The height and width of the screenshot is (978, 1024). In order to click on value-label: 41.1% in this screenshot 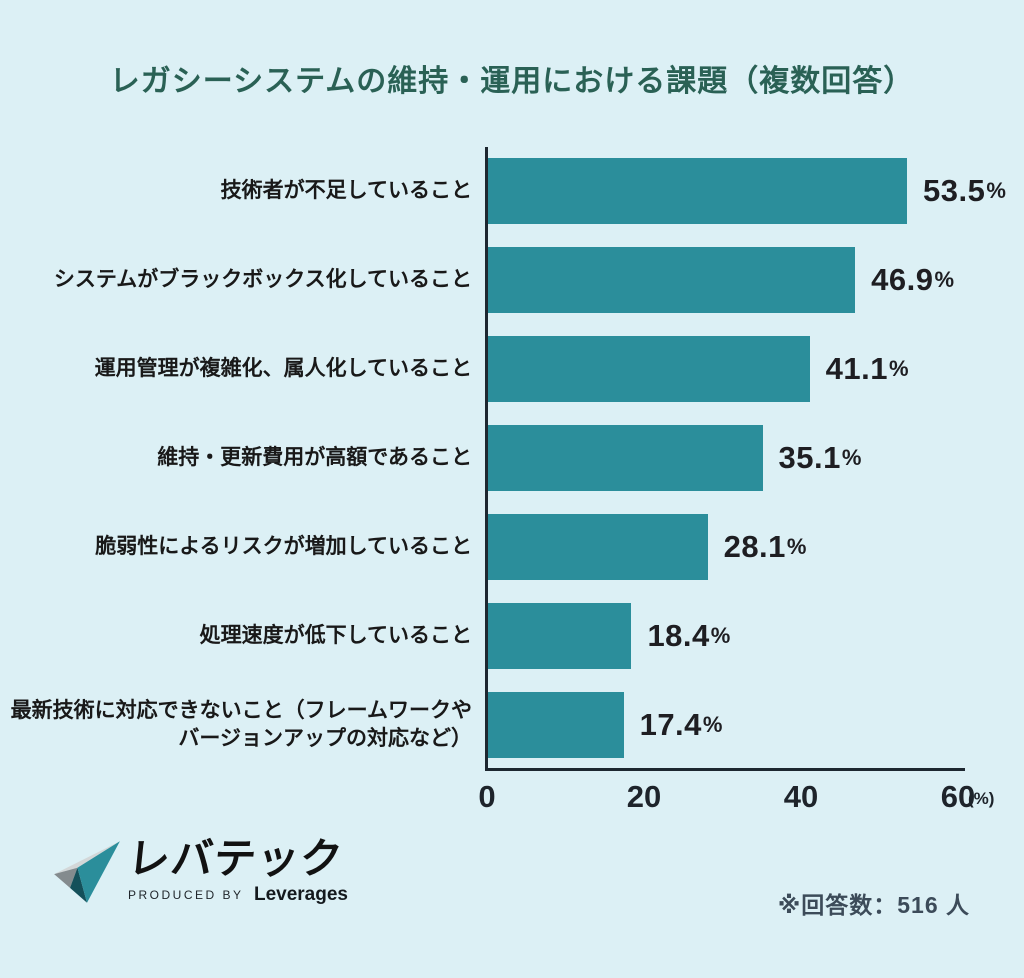, I will do `click(867, 368)`.